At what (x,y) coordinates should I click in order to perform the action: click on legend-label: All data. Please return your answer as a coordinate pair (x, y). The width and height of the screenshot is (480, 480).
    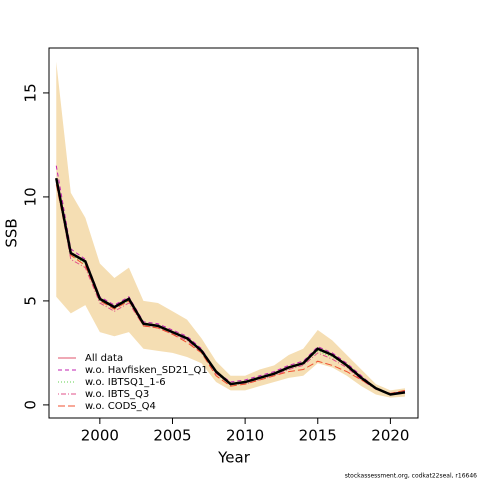
    Looking at the image, I should click on (104, 358).